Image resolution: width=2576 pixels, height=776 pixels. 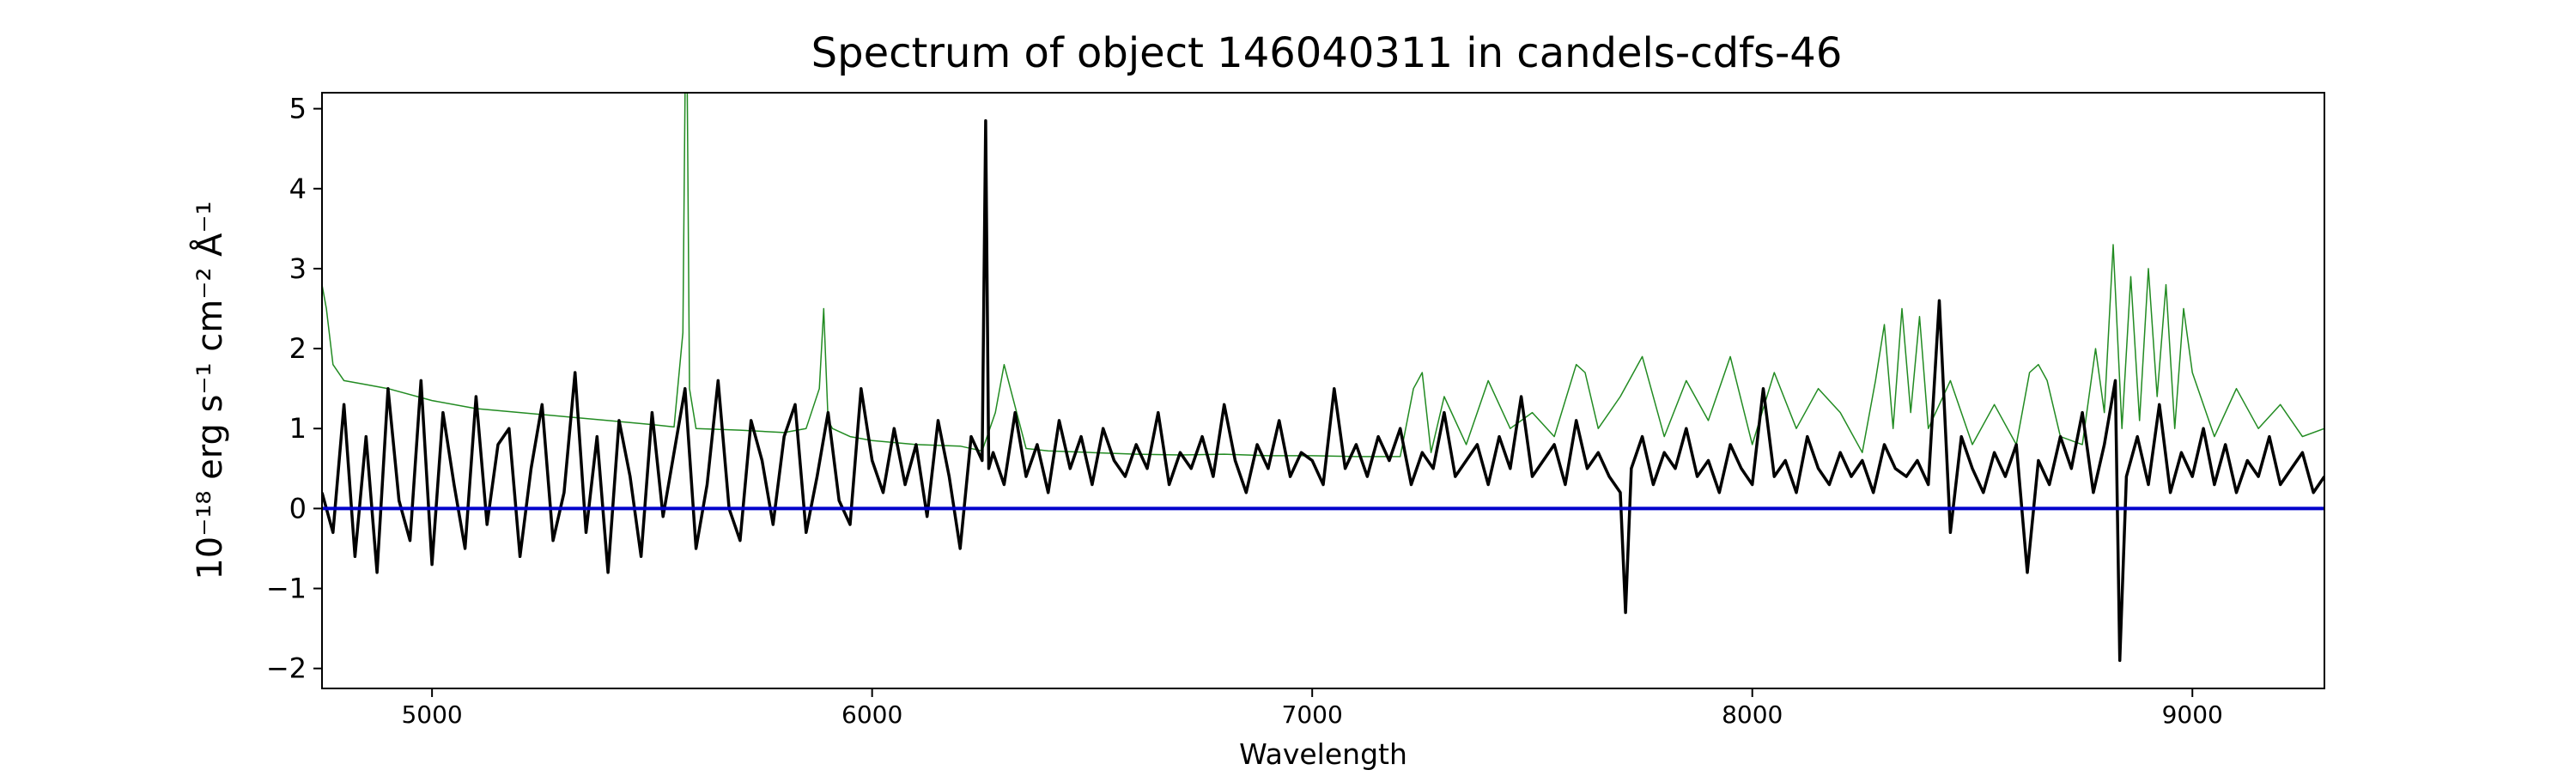 I want to click on x-tick-label: 8000, so click(x=1752, y=715).